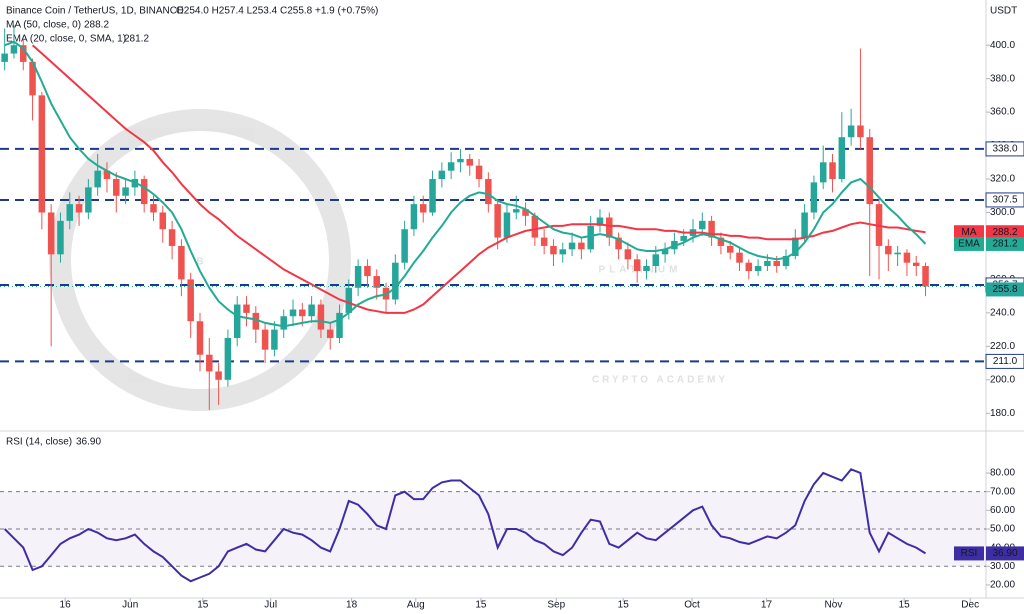 Image resolution: width=1024 pixels, height=614 pixels. I want to click on ma-value: 288.2, so click(1004, 232).